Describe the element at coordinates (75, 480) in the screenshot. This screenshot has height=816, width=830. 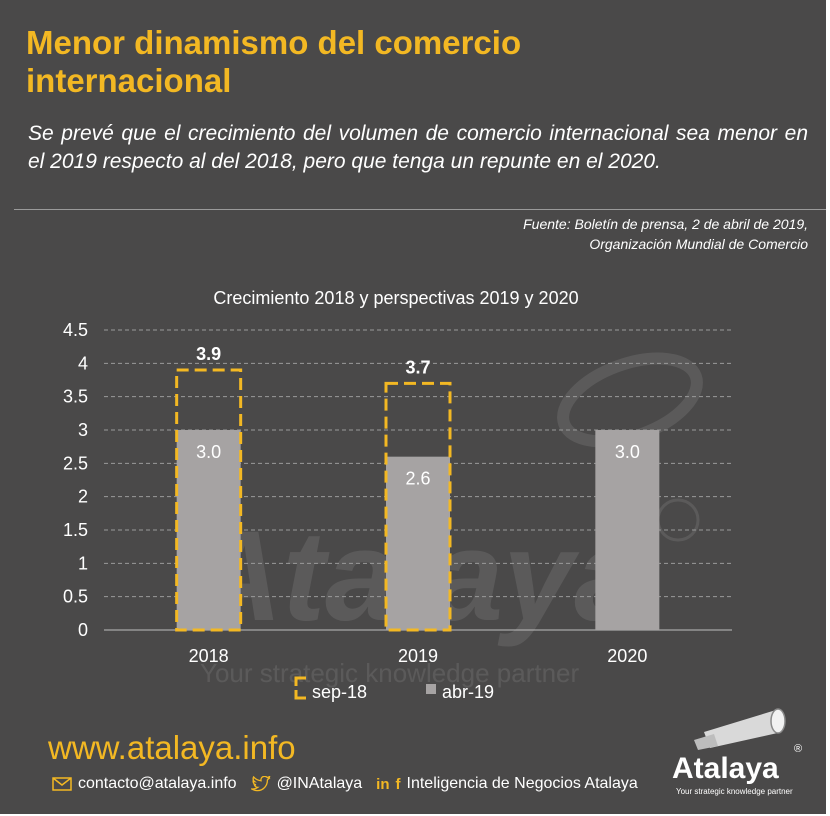
I see `y-axis: 0 0.5 1 1.5 2 2.5 3 3.5 4 4.5` at that location.